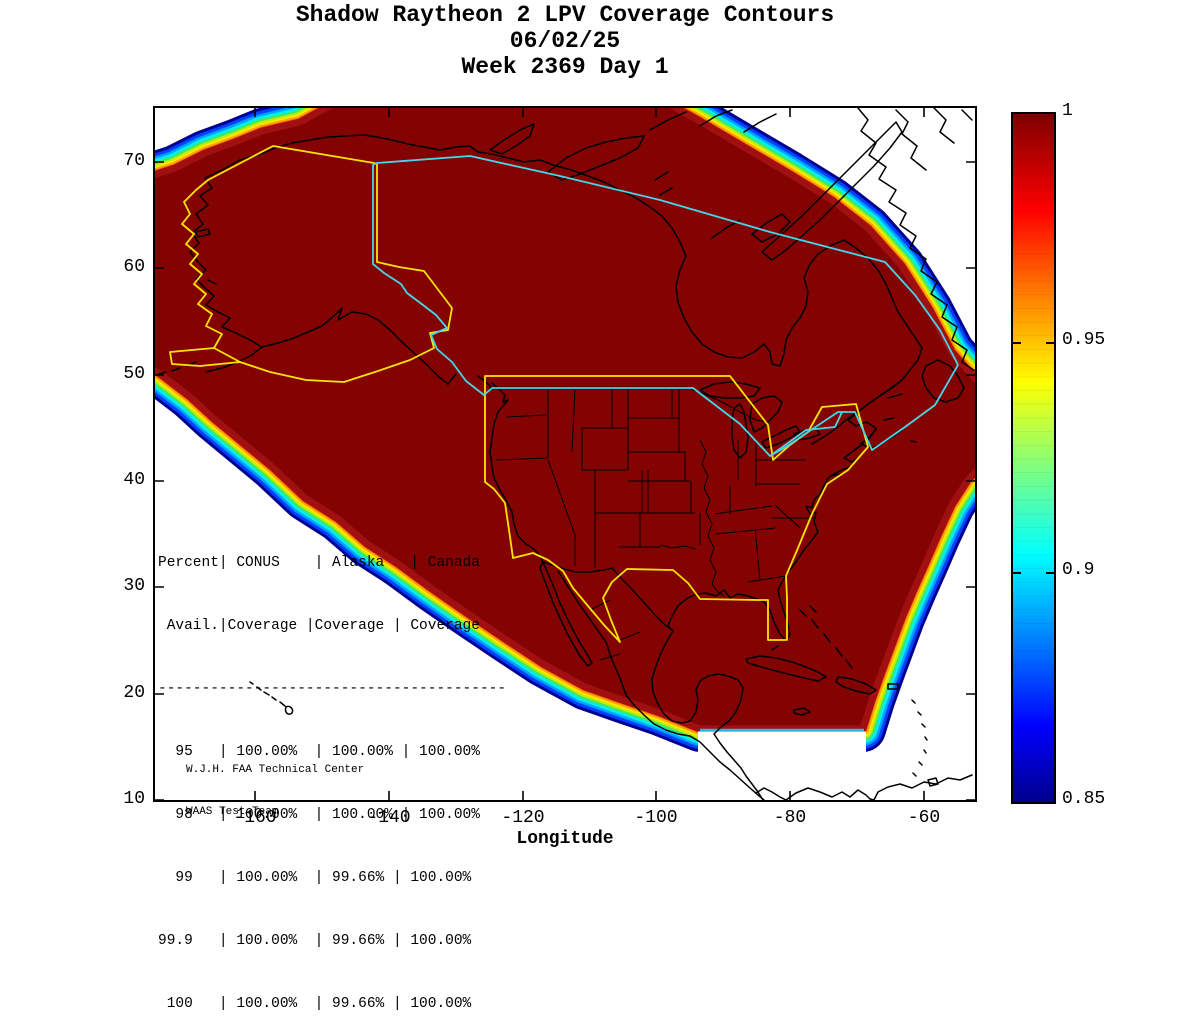  Describe the element at coordinates (924, 818) in the screenshot. I see `x-tick-label: -60` at that location.